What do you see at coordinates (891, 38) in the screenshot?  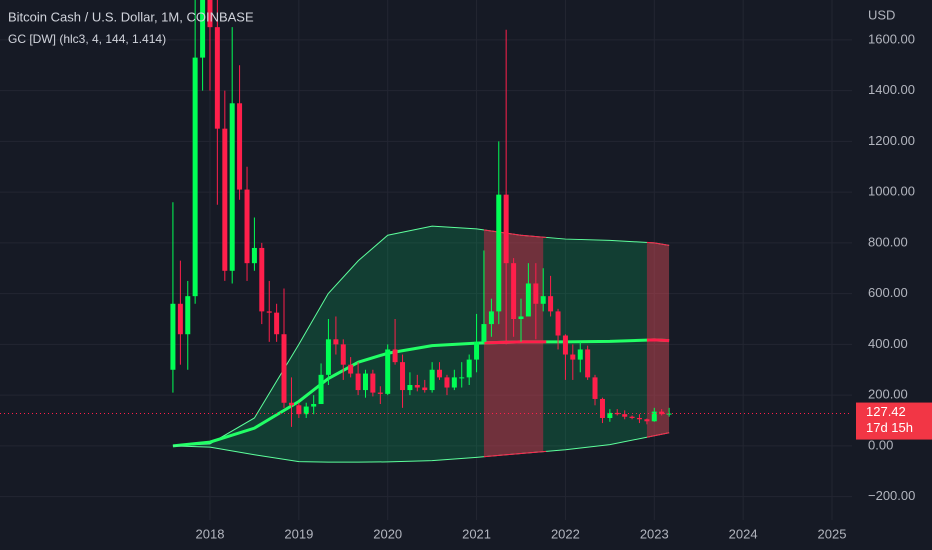 I see `y-tick-label: 1600.00` at bounding box center [891, 38].